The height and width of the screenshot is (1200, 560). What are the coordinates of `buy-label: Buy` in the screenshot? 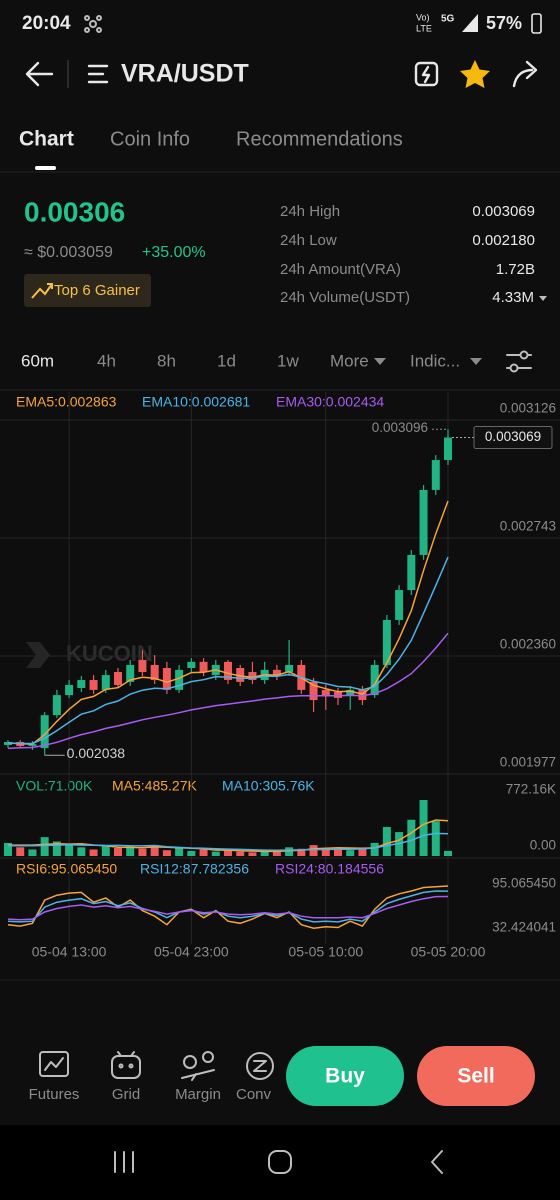 It's located at (345, 1076).